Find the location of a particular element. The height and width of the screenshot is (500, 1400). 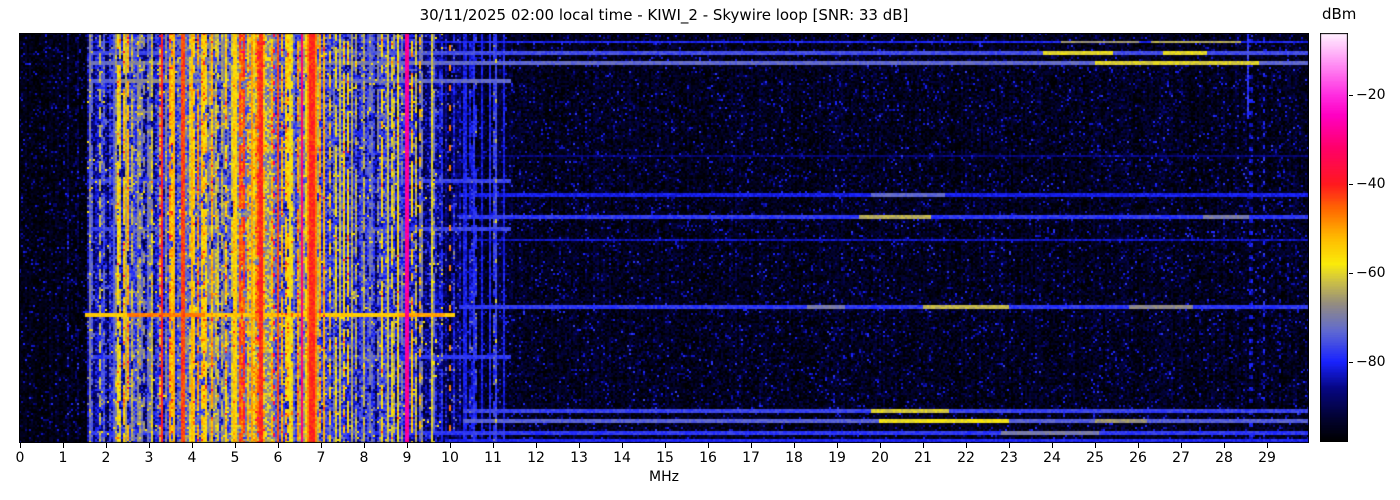

x-tick-label: 3 is located at coordinates (149, 458).